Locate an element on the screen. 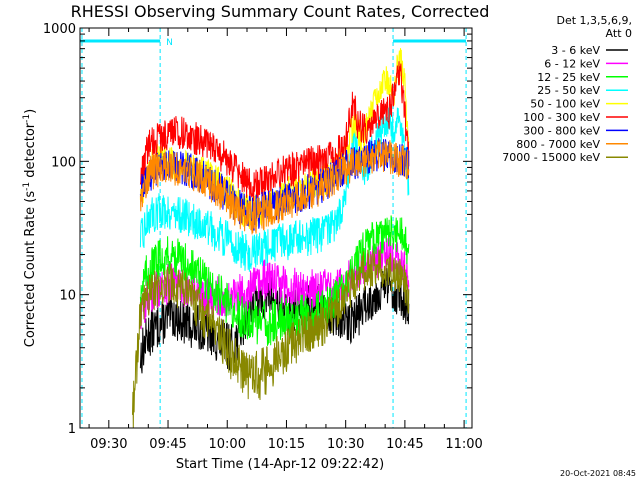 The height and width of the screenshot is (480, 640). x-tick-label: 09:45 is located at coordinates (167, 444).